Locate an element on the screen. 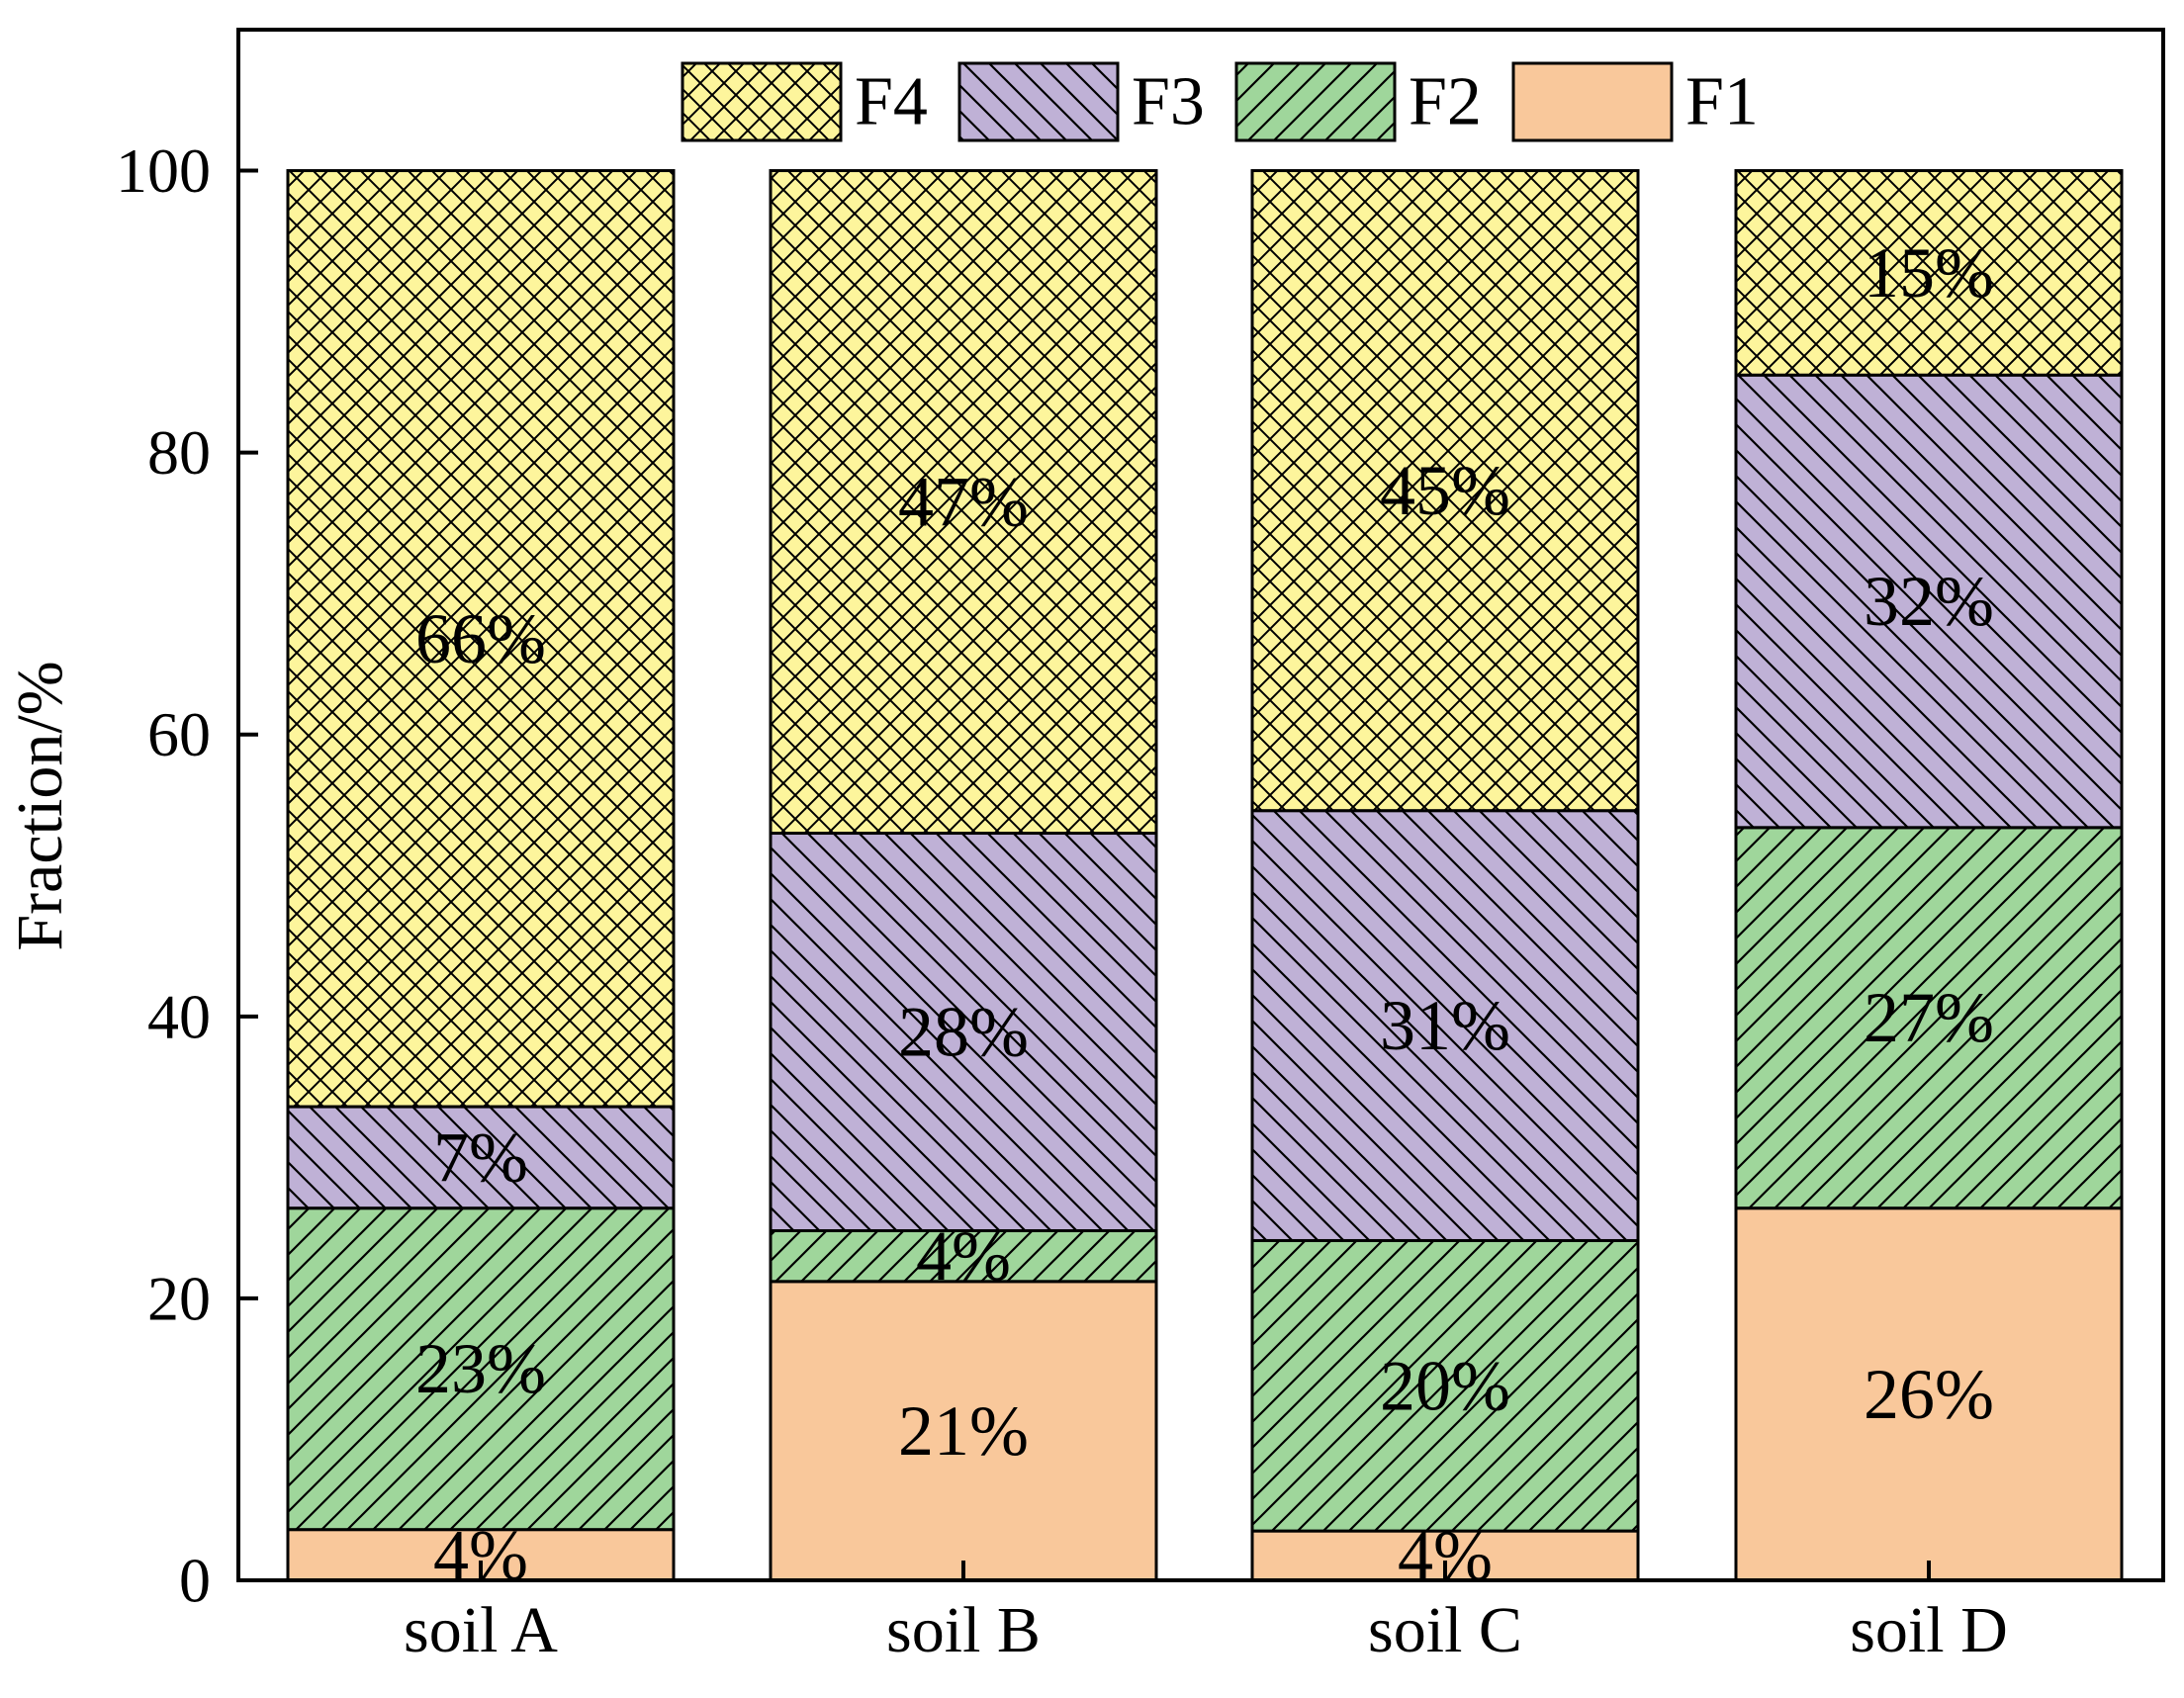 Image resolution: width=2184 pixels, height=1698 pixels. legend-swatch-hatch-f3 is located at coordinates (1038, 102).